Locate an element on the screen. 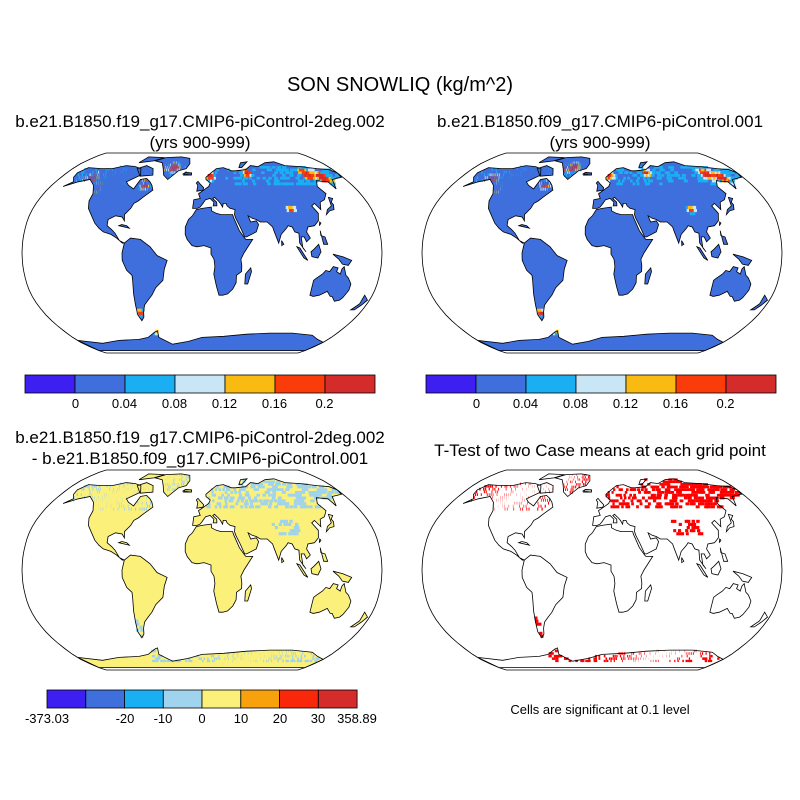 Image resolution: width=800 pixels, height=800 pixels. land-south-america is located at coordinates (145, 596).